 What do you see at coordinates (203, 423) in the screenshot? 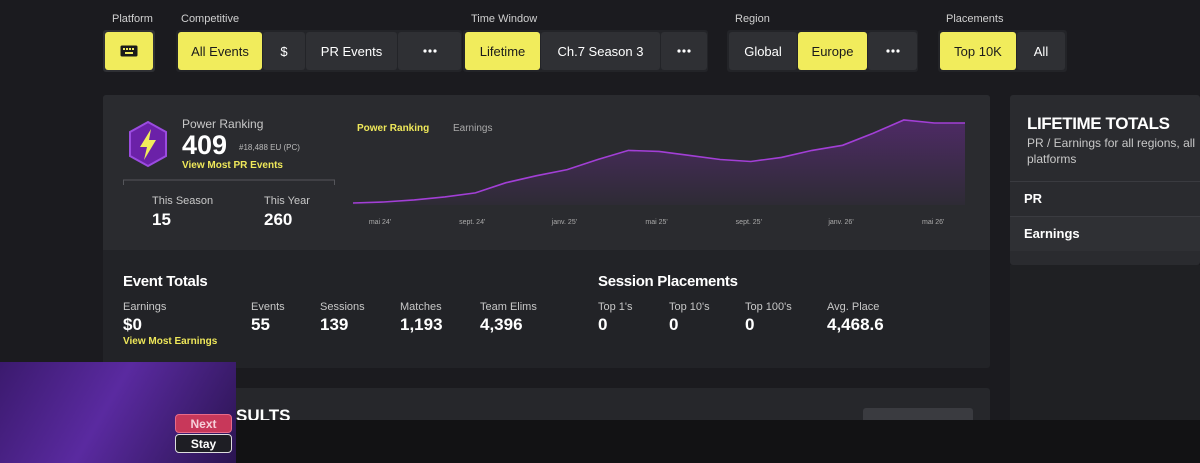
I see `popup-button: Next` at bounding box center [203, 423].